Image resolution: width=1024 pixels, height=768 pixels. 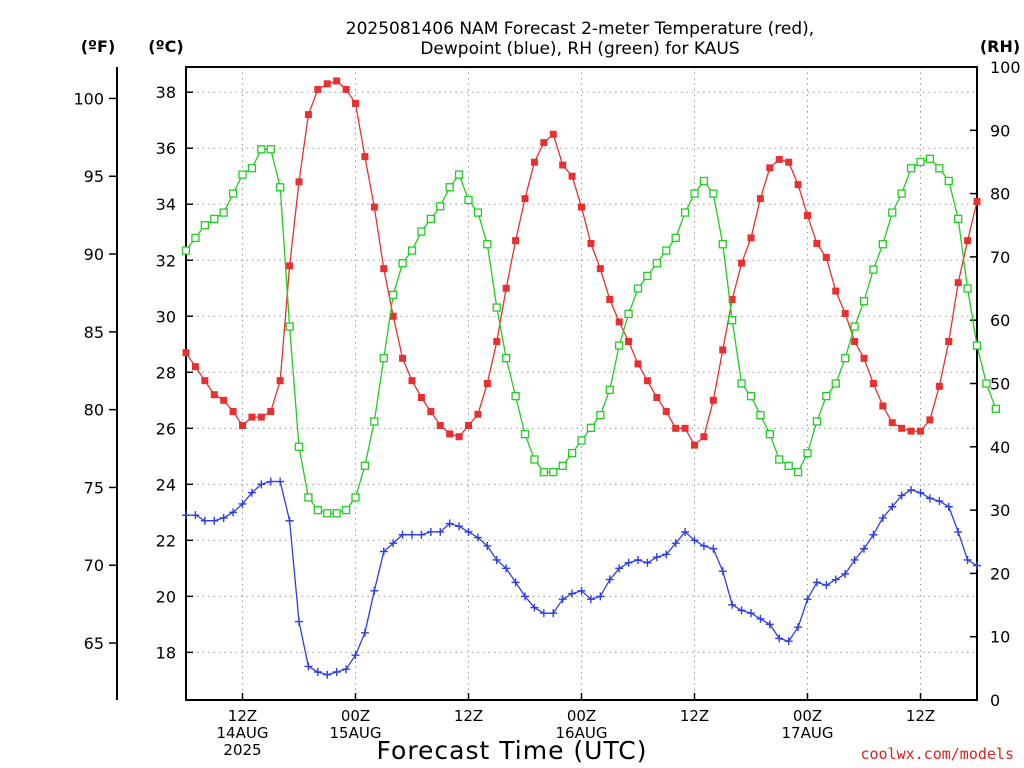 I want to click on x-tick-label: 17AUG, so click(x=808, y=733).